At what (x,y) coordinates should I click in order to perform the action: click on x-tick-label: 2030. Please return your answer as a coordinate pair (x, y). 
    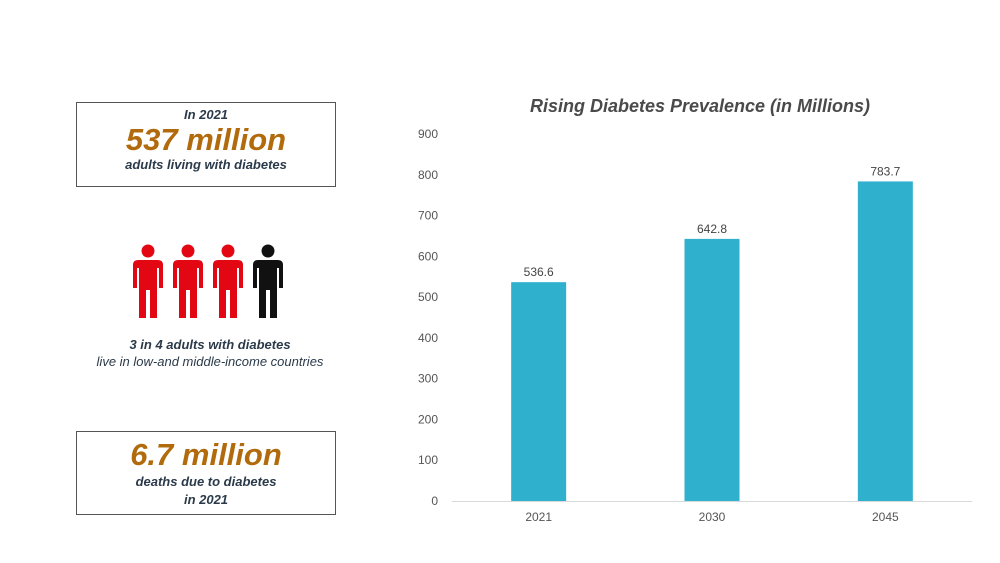
    Looking at the image, I should click on (712, 517).